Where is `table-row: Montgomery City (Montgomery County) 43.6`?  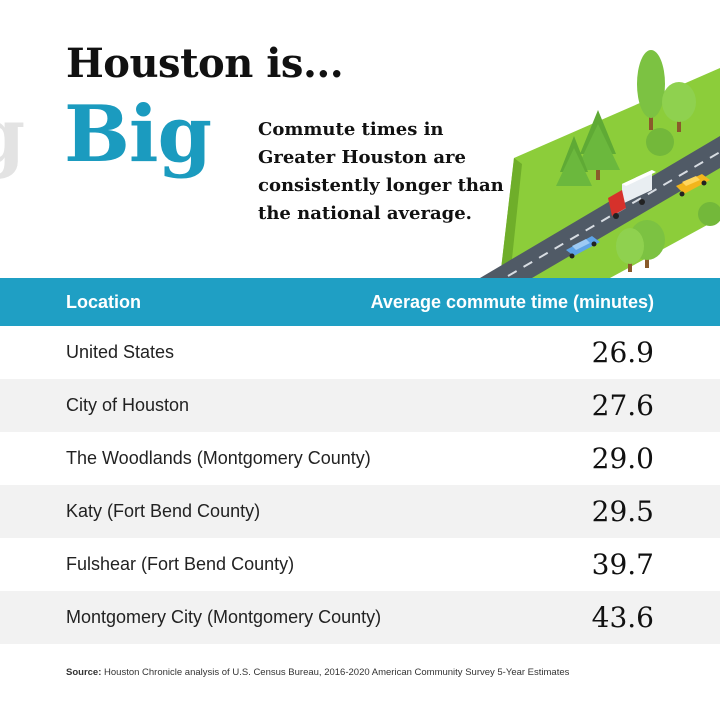
table-row: Montgomery City (Montgomery County) 43.6 is located at coordinates (360, 617).